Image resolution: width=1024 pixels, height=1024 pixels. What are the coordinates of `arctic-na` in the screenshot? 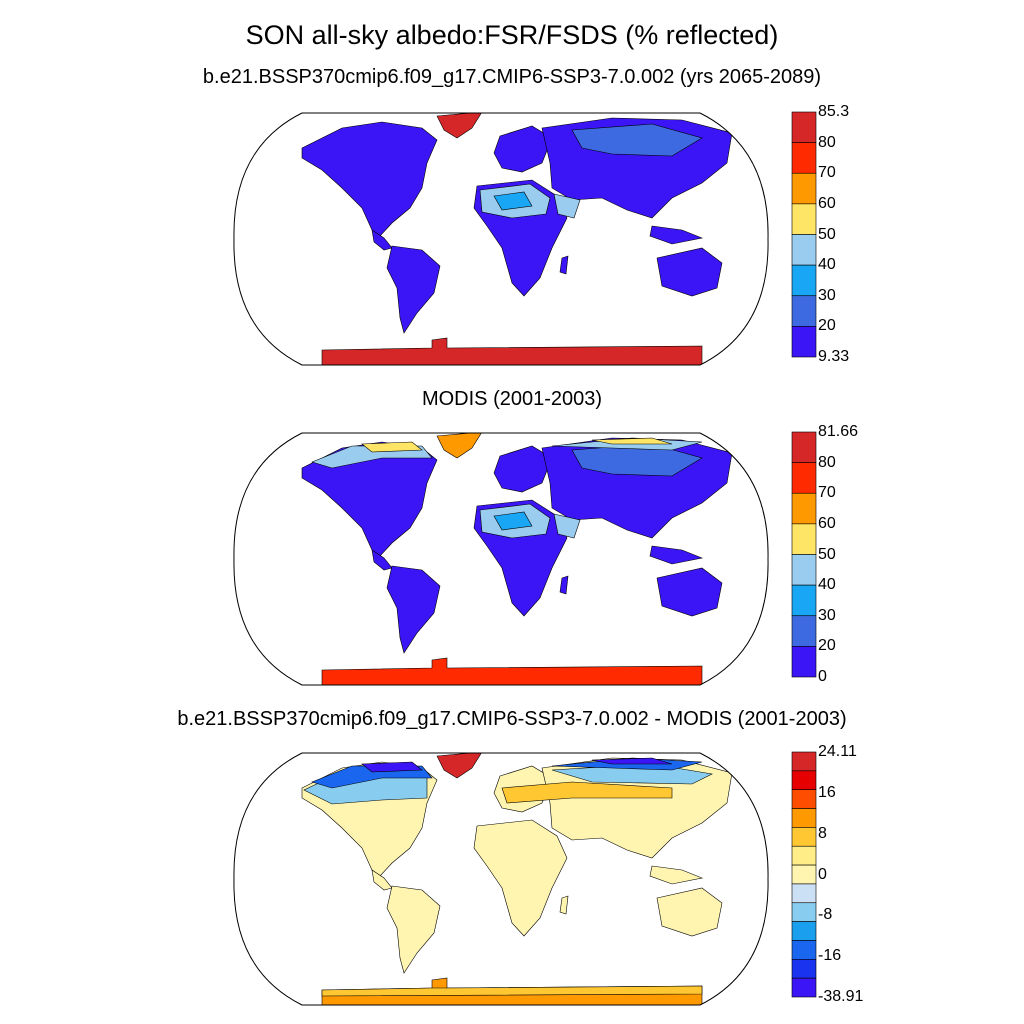 It's located at (372, 777).